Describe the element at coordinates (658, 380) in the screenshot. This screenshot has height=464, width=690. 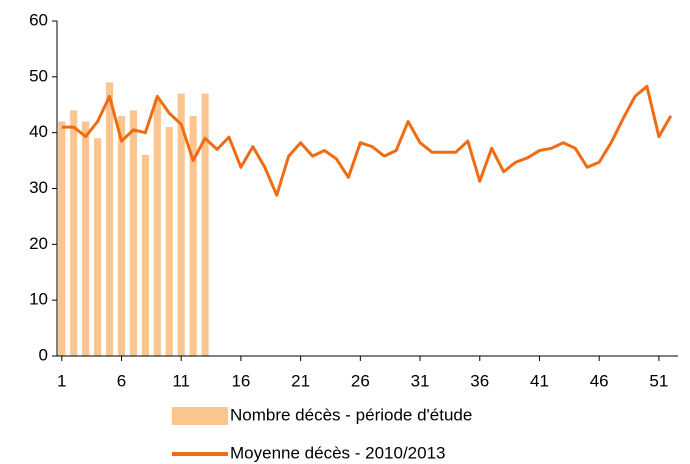
I see `x-tick-label: 51` at that location.